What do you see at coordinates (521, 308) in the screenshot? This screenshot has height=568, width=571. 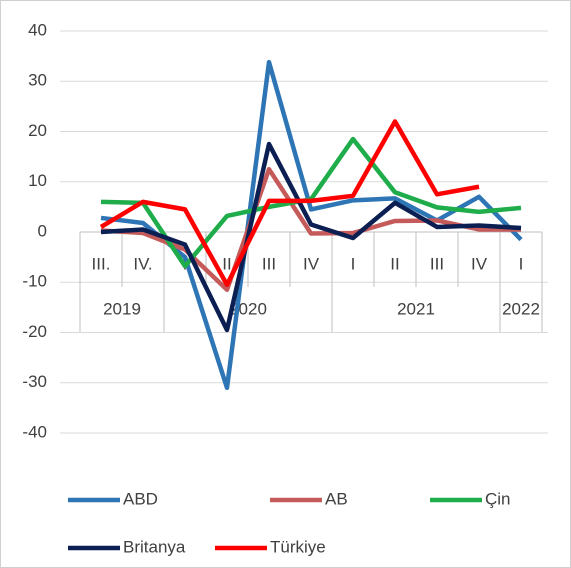 I see `group-label: 2022` at bounding box center [521, 308].